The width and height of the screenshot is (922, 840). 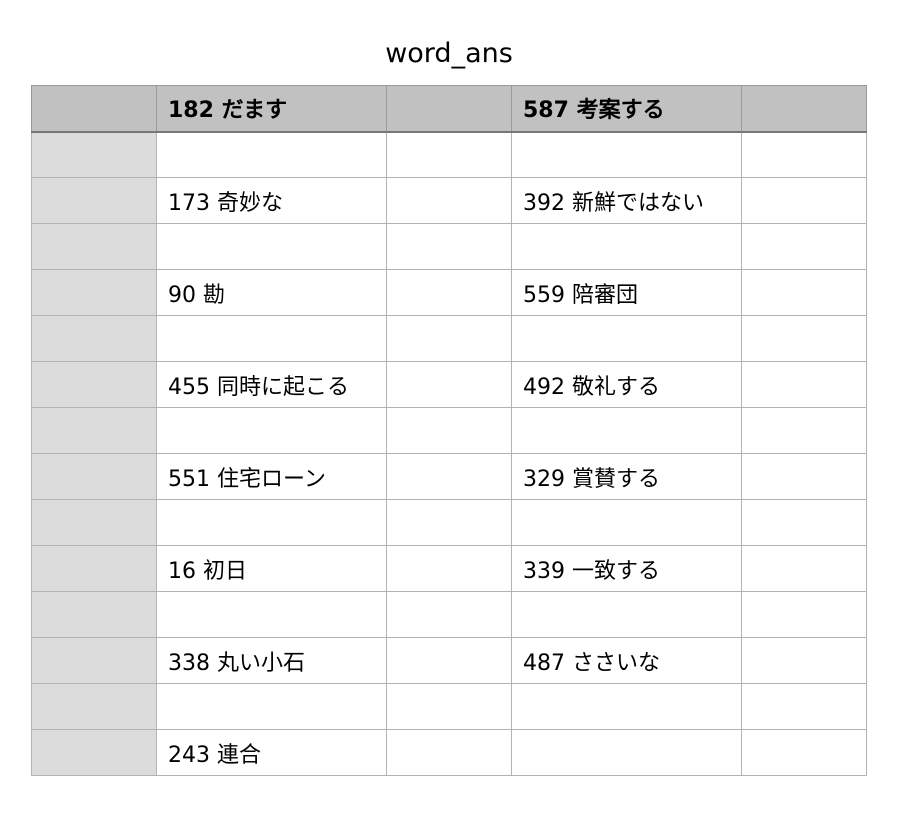 What do you see at coordinates (626, 568) in the screenshot?
I see `table-cell: 339 一致する` at bounding box center [626, 568].